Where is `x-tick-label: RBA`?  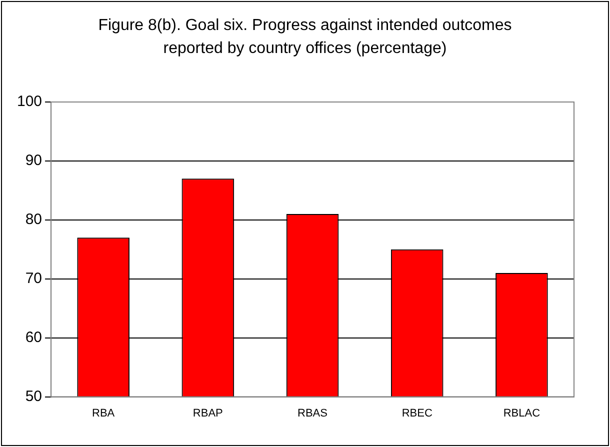 x-tick-label: RBA is located at coordinates (104, 413).